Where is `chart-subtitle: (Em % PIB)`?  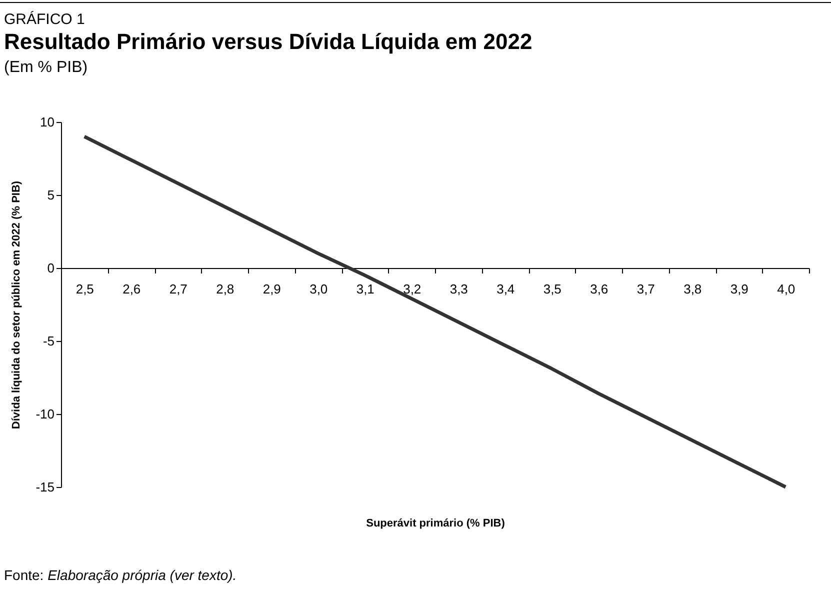
chart-subtitle: (Em % PIB) is located at coordinates (46, 68).